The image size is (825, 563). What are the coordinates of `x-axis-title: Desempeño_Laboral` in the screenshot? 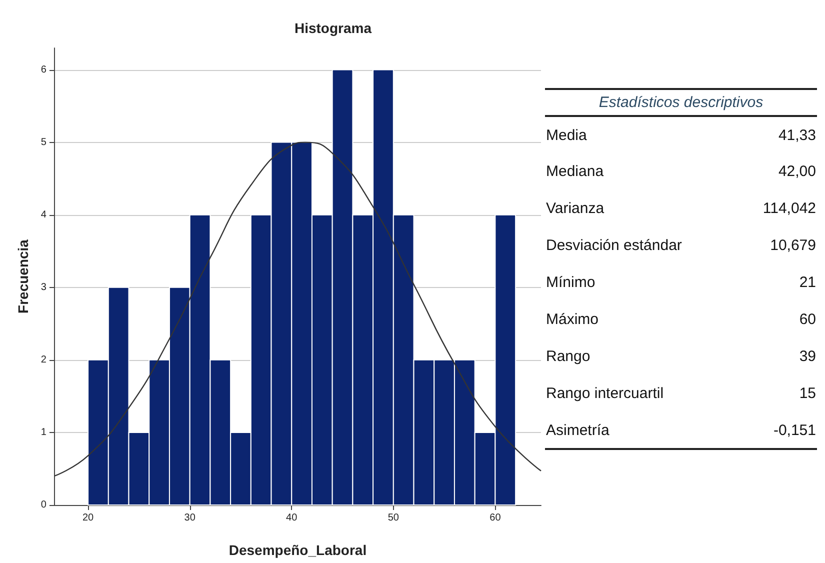 It's located at (297, 550).